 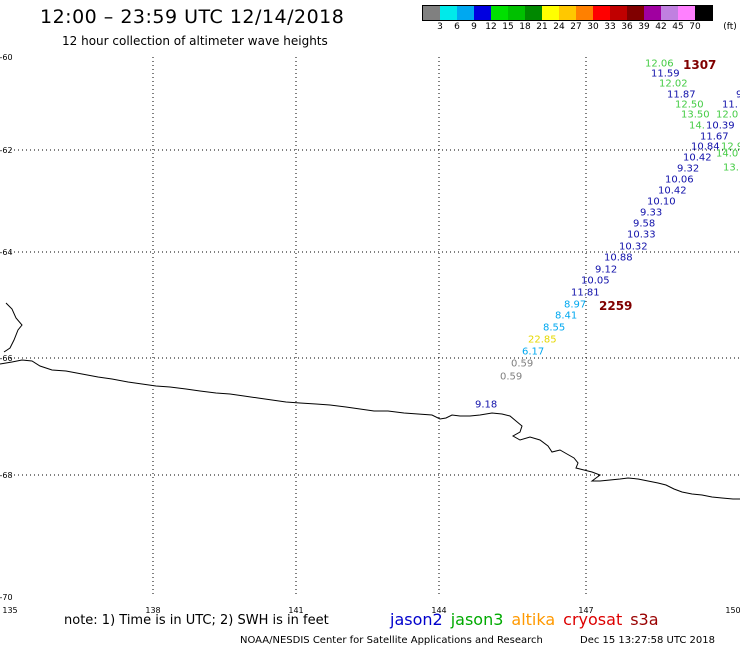 I want to click on legend-unit: (ft), so click(x=730, y=27).